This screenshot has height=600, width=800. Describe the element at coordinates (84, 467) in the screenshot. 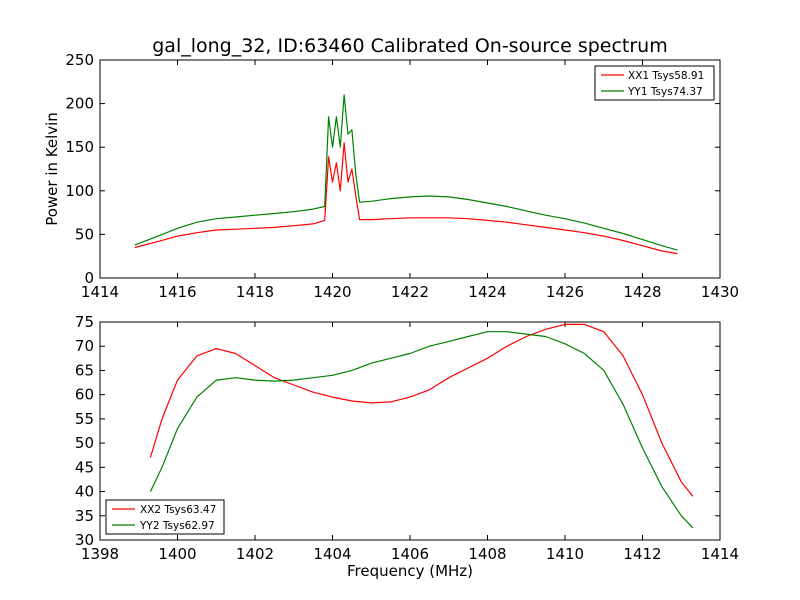

I see `bottom-y-tick-label: 45` at that location.